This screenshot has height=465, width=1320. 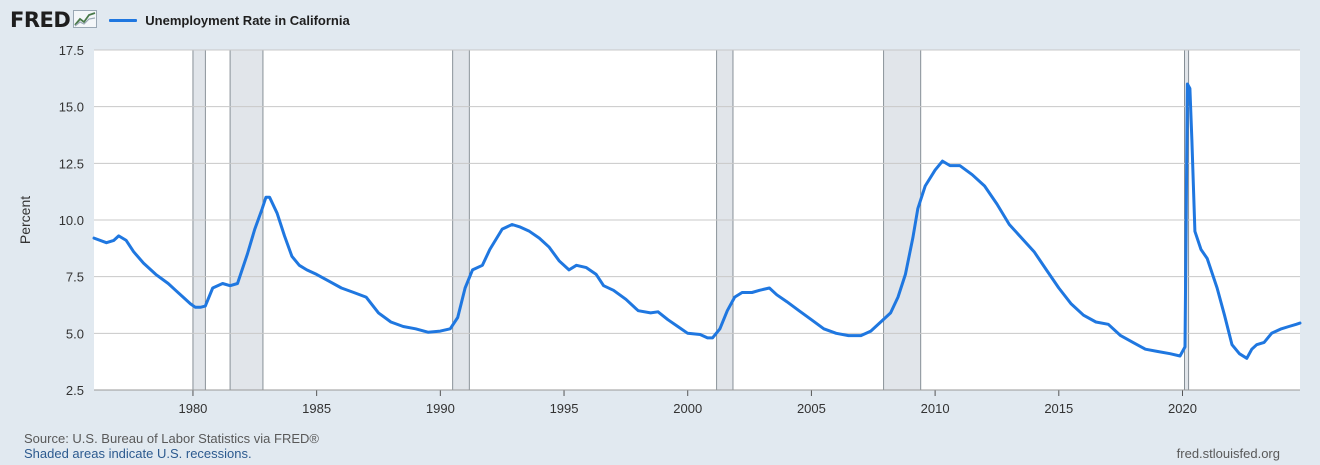 What do you see at coordinates (1228, 453) in the screenshot?
I see `site-link: fred.stlouisfed.org` at bounding box center [1228, 453].